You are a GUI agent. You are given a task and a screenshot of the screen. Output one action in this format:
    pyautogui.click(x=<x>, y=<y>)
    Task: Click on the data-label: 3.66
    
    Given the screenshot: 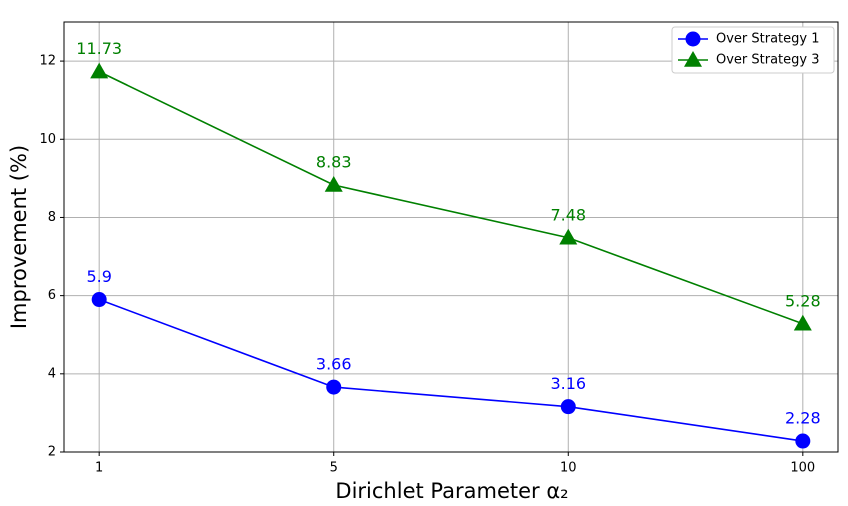 What is the action you would take?
    pyautogui.click(x=334, y=364)
    